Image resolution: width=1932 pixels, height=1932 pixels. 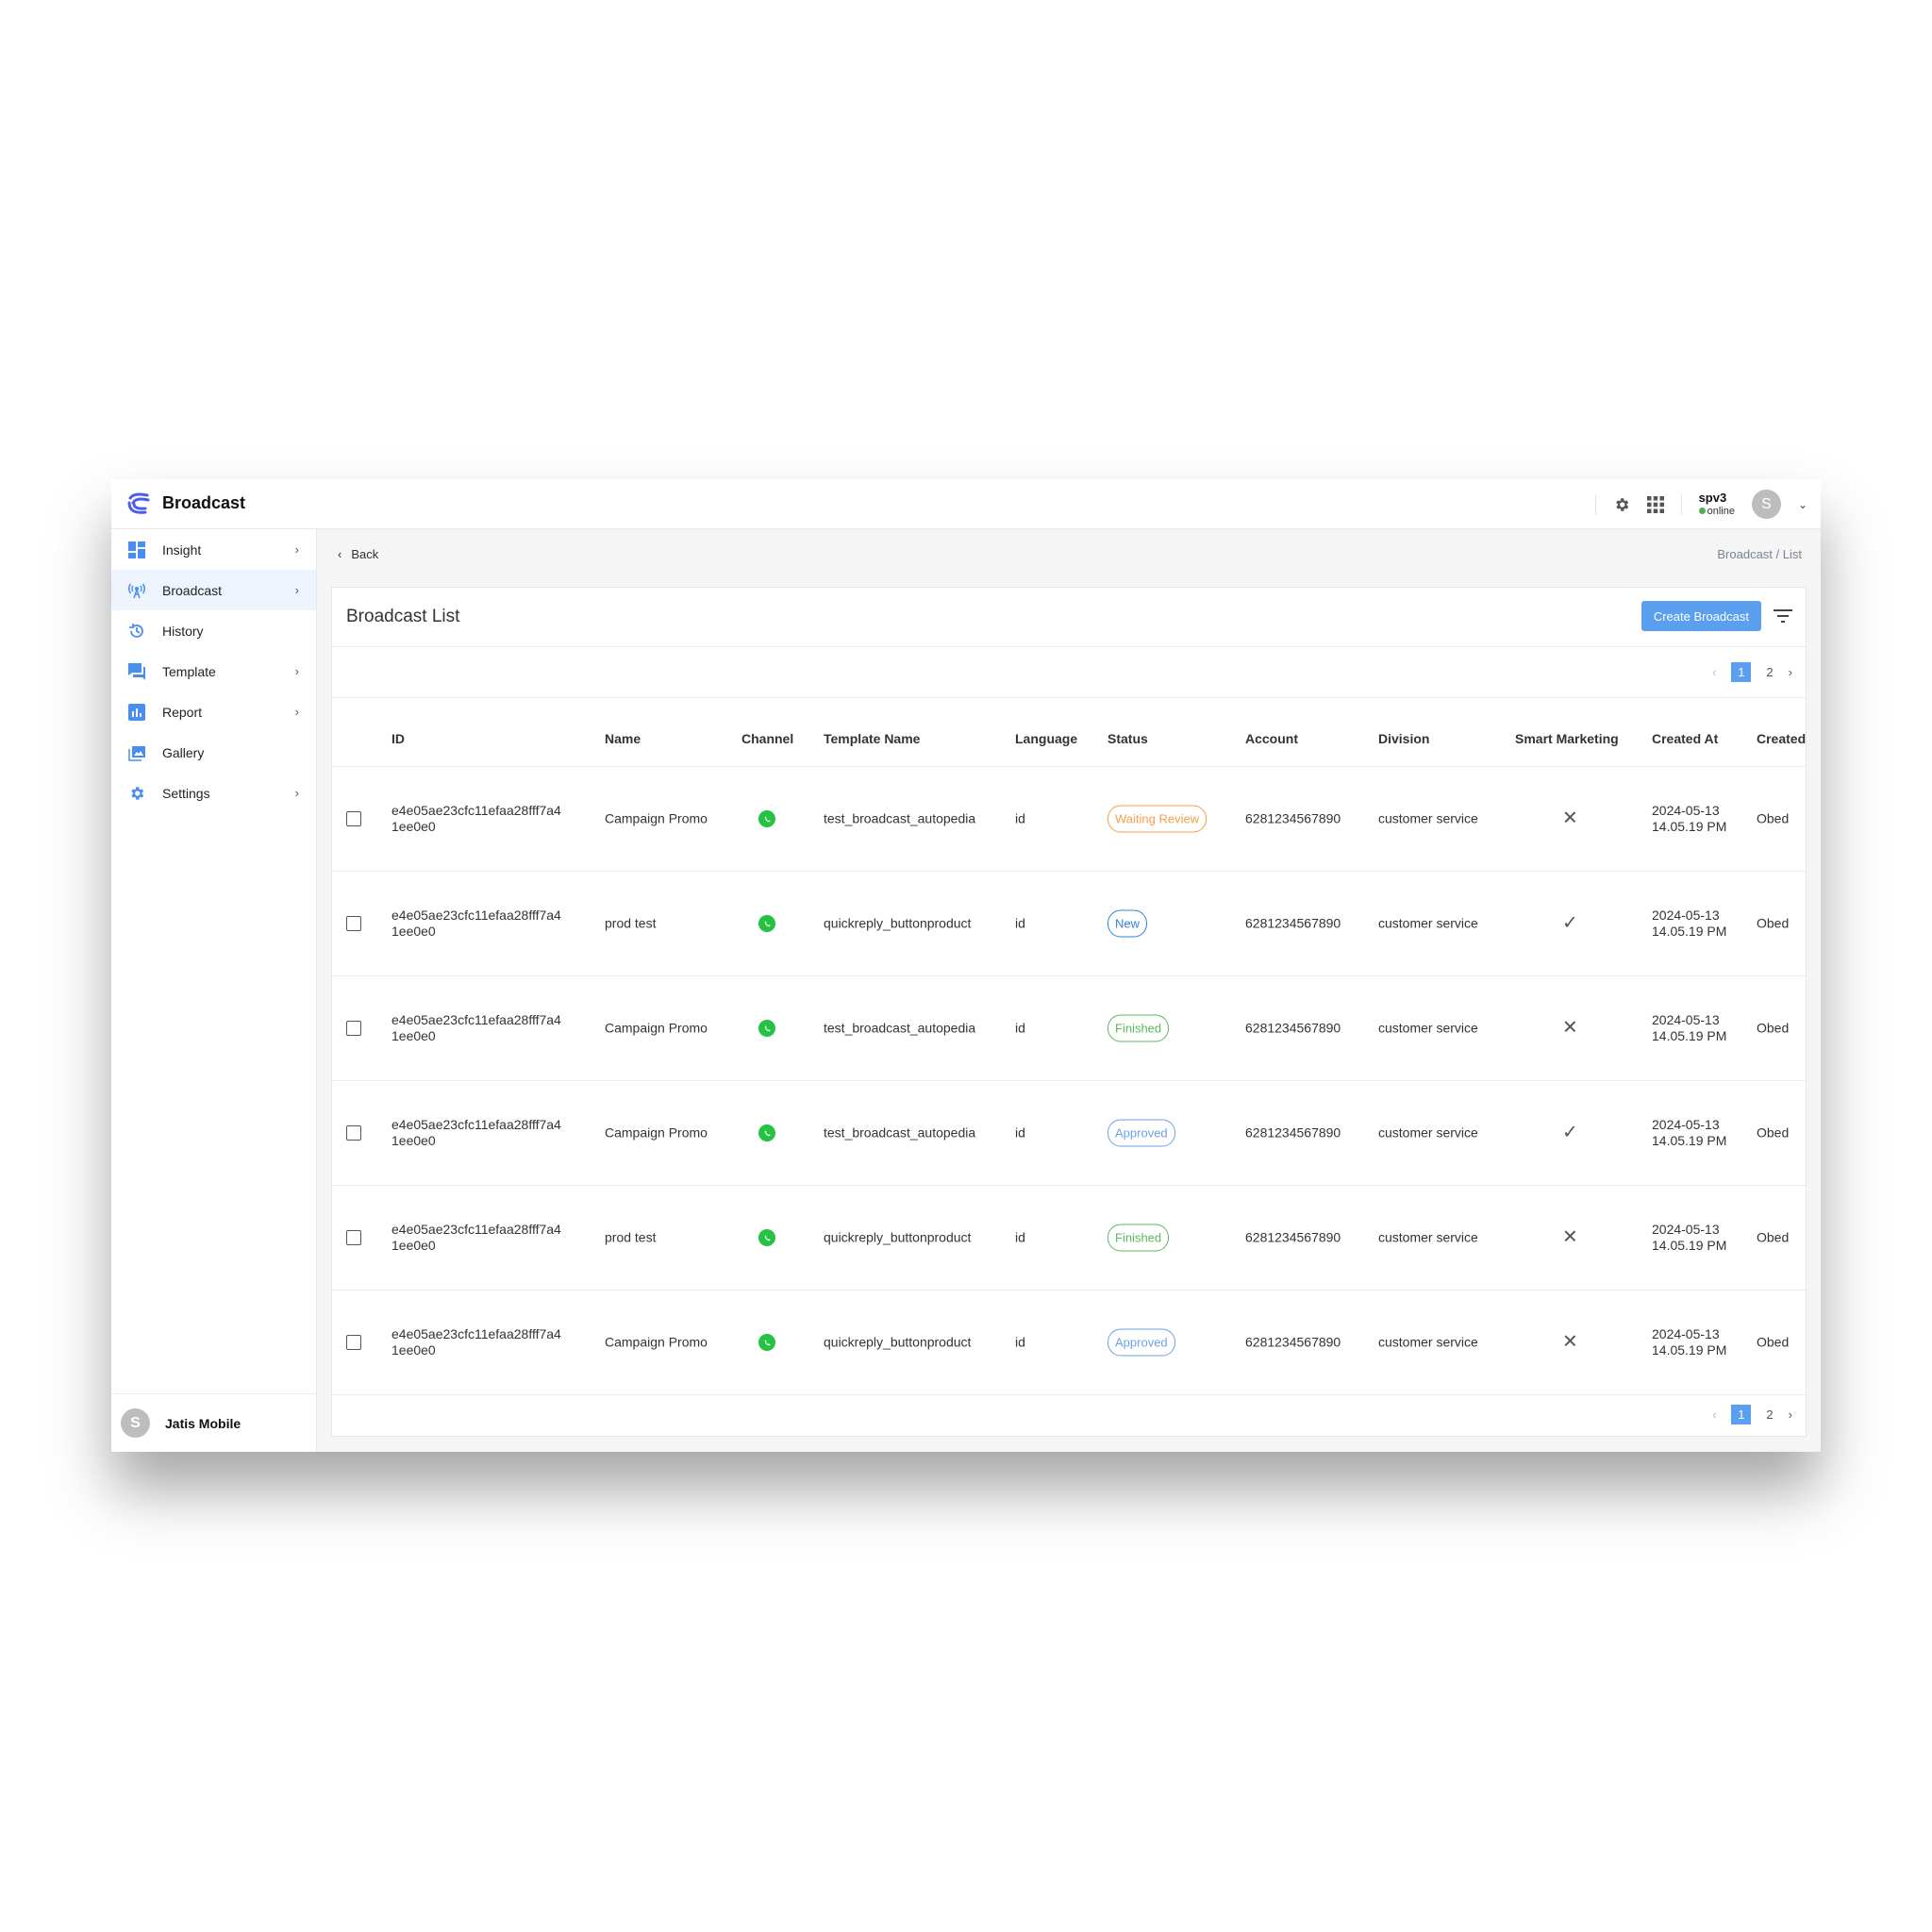 What do you see at coordinates (900, 1028) in the screenshot?
I see `template-name: test_broadcast_autopedia` at bounding box center [900, 1028].